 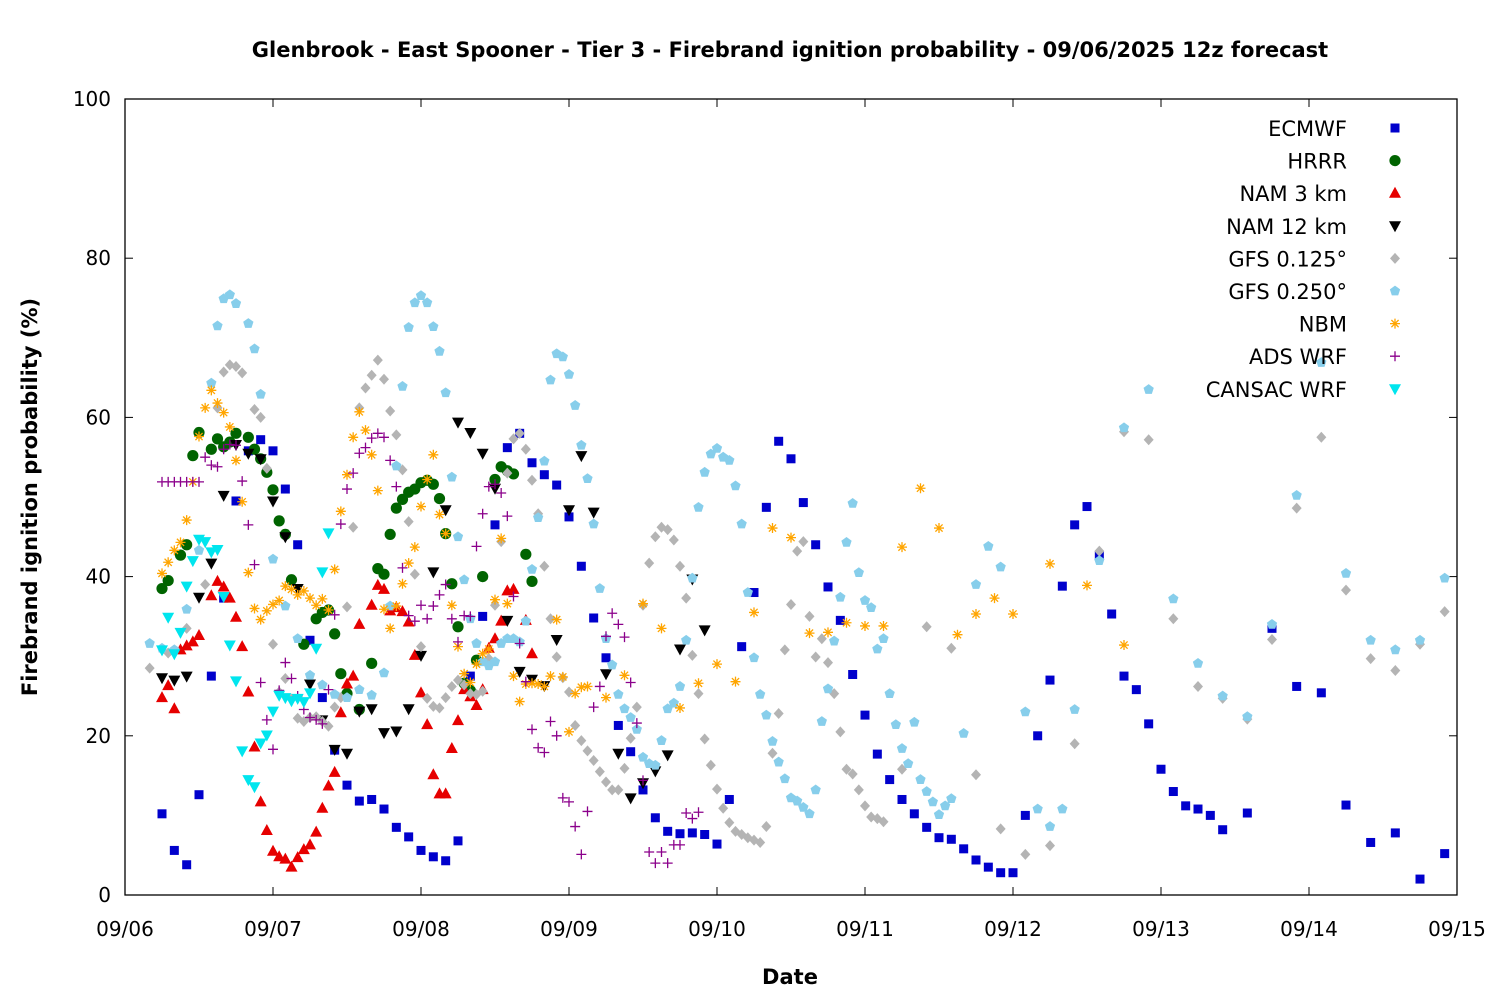 I want to click on x-axis-title: Date, so click(x=790, y=977).